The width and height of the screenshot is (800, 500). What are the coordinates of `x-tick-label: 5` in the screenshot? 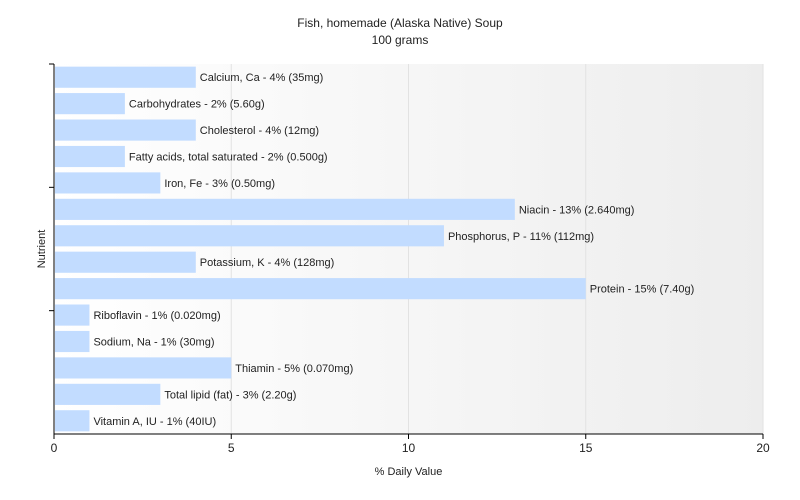 It's located at (231, 448).